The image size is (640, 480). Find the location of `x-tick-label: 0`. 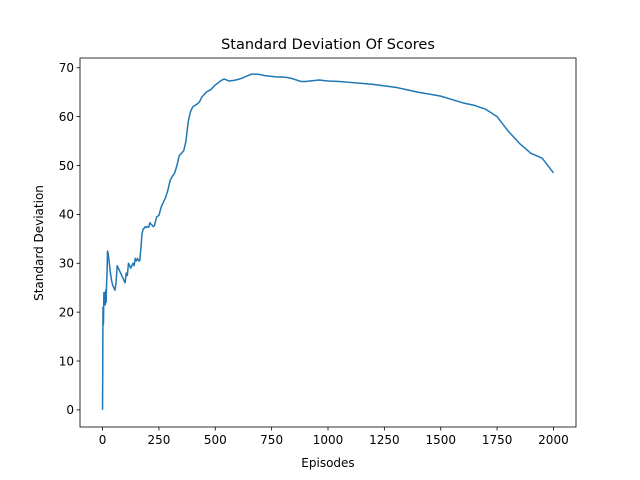

x-tick-label: 0 is located at coordinates (103, 440).